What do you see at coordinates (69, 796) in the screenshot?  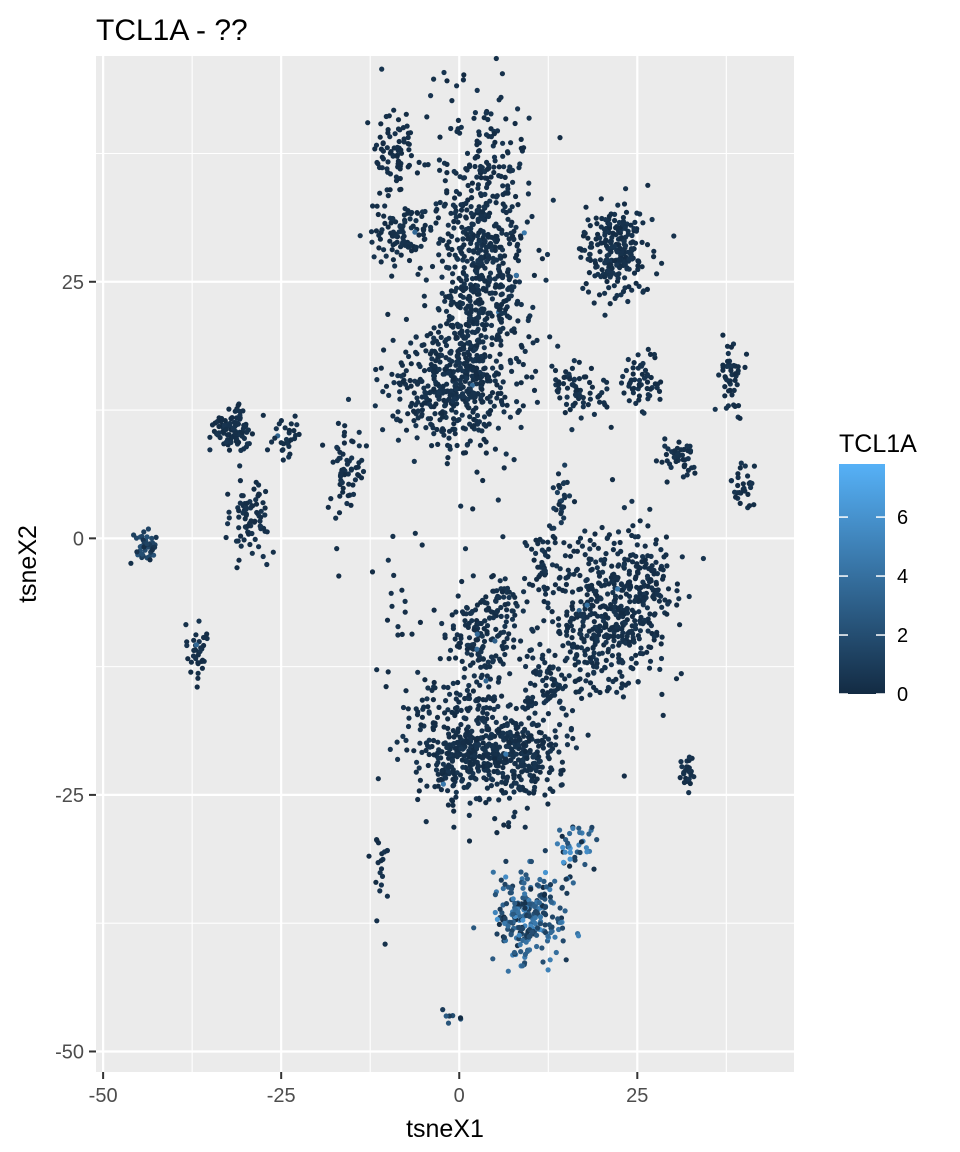 I see `y-tick-label: -25` at bounding box center [69, 796].